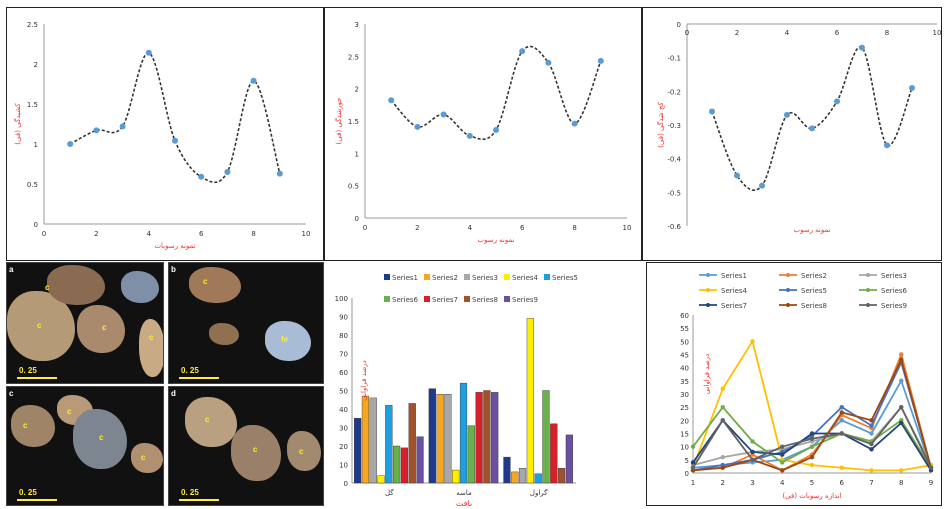 The height and width of the screenshot is (509, 946). What do you see at coordinates (684, 369) in the screenshot?
I see `y-tick-label: 40` at bounding box center [684, 369].